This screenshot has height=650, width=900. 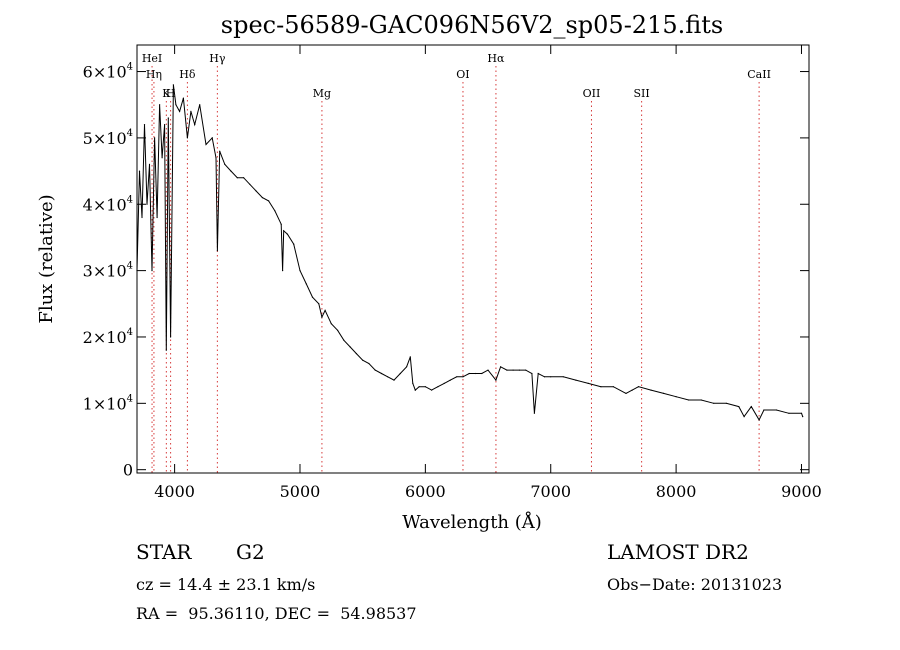 I want to click on y-tick-label-0: 0, so click(x=128, y=470).